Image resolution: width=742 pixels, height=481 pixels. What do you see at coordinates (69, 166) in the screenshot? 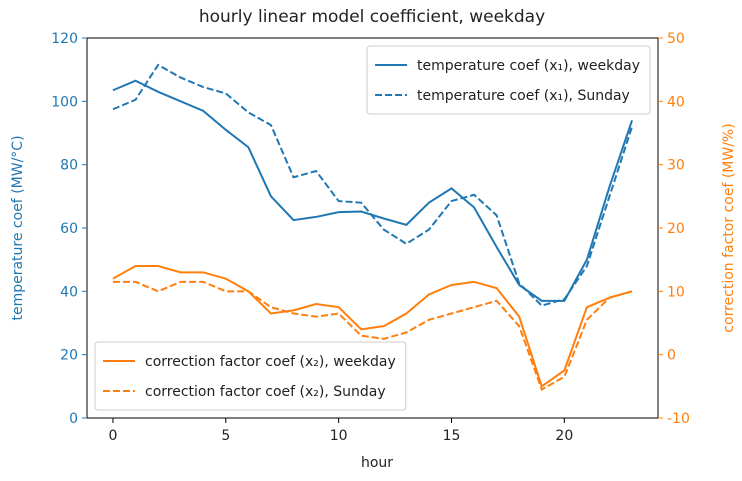
I see `y-tick-label: 80` at bounding box center [69, 166].